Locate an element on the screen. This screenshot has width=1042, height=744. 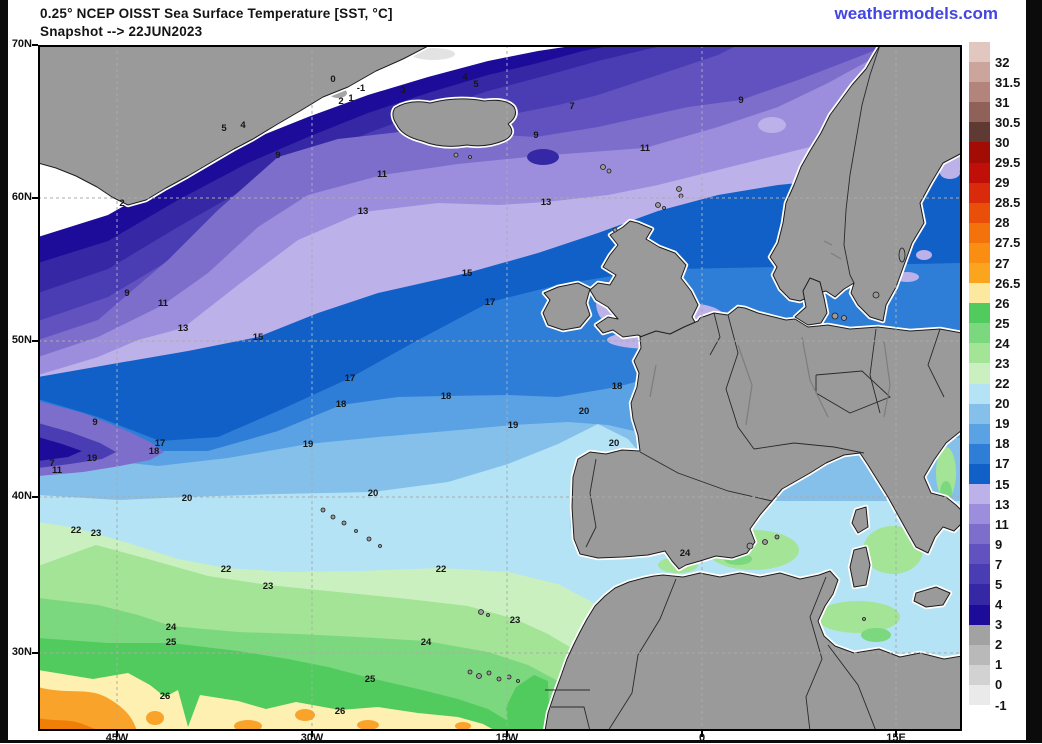
colorbar-tick-label: 31 is located at coordinates (1002, 102).